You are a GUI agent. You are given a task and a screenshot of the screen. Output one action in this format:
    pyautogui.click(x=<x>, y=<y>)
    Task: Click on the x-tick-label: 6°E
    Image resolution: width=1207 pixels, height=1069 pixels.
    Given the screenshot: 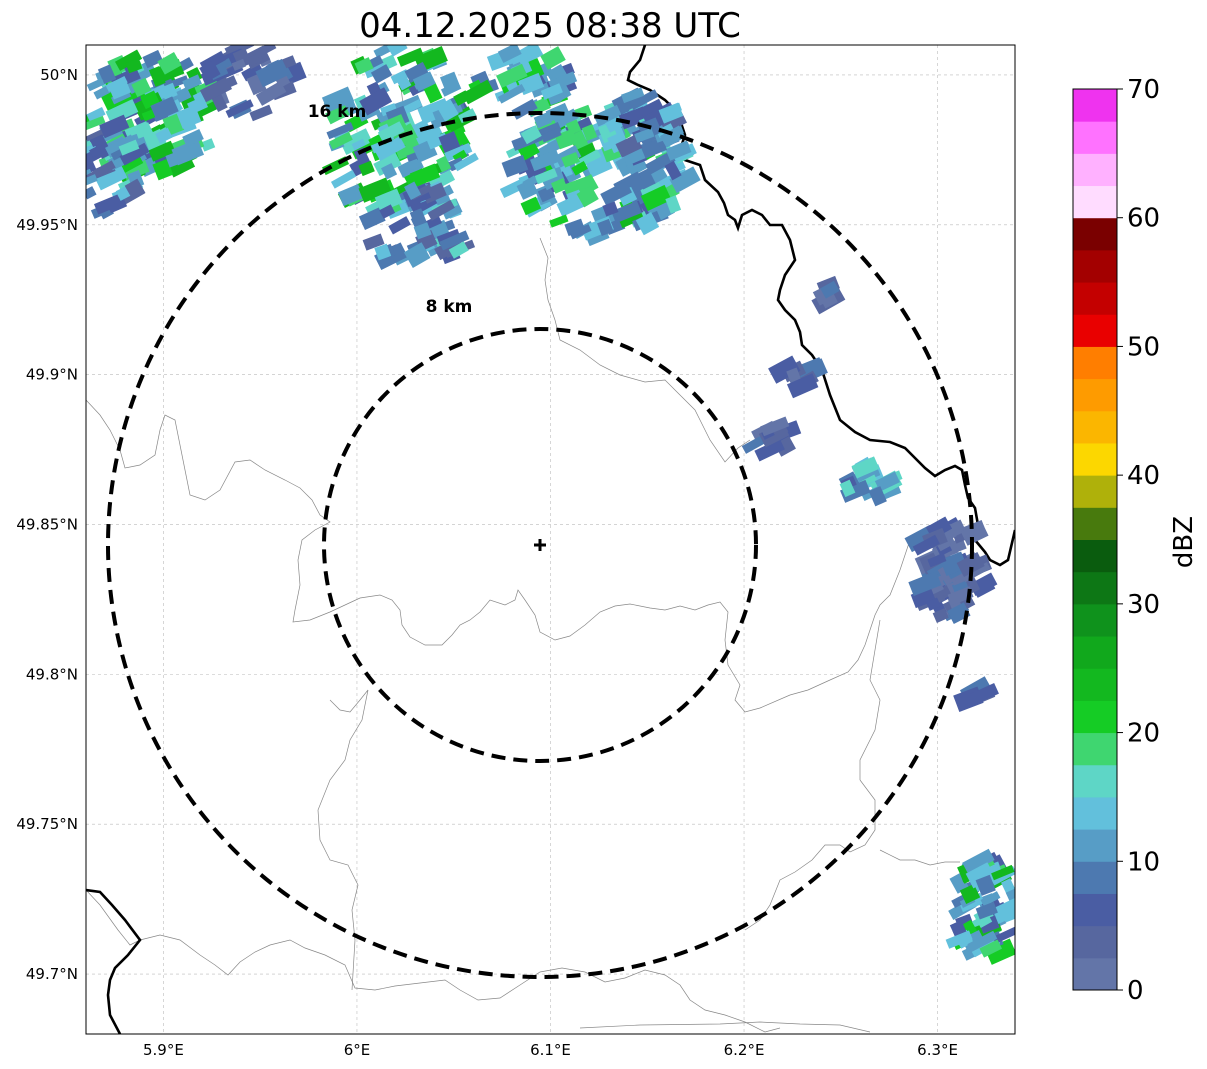 What is the action you would take?
    pyautogui.click(x=357, y=1050)
    